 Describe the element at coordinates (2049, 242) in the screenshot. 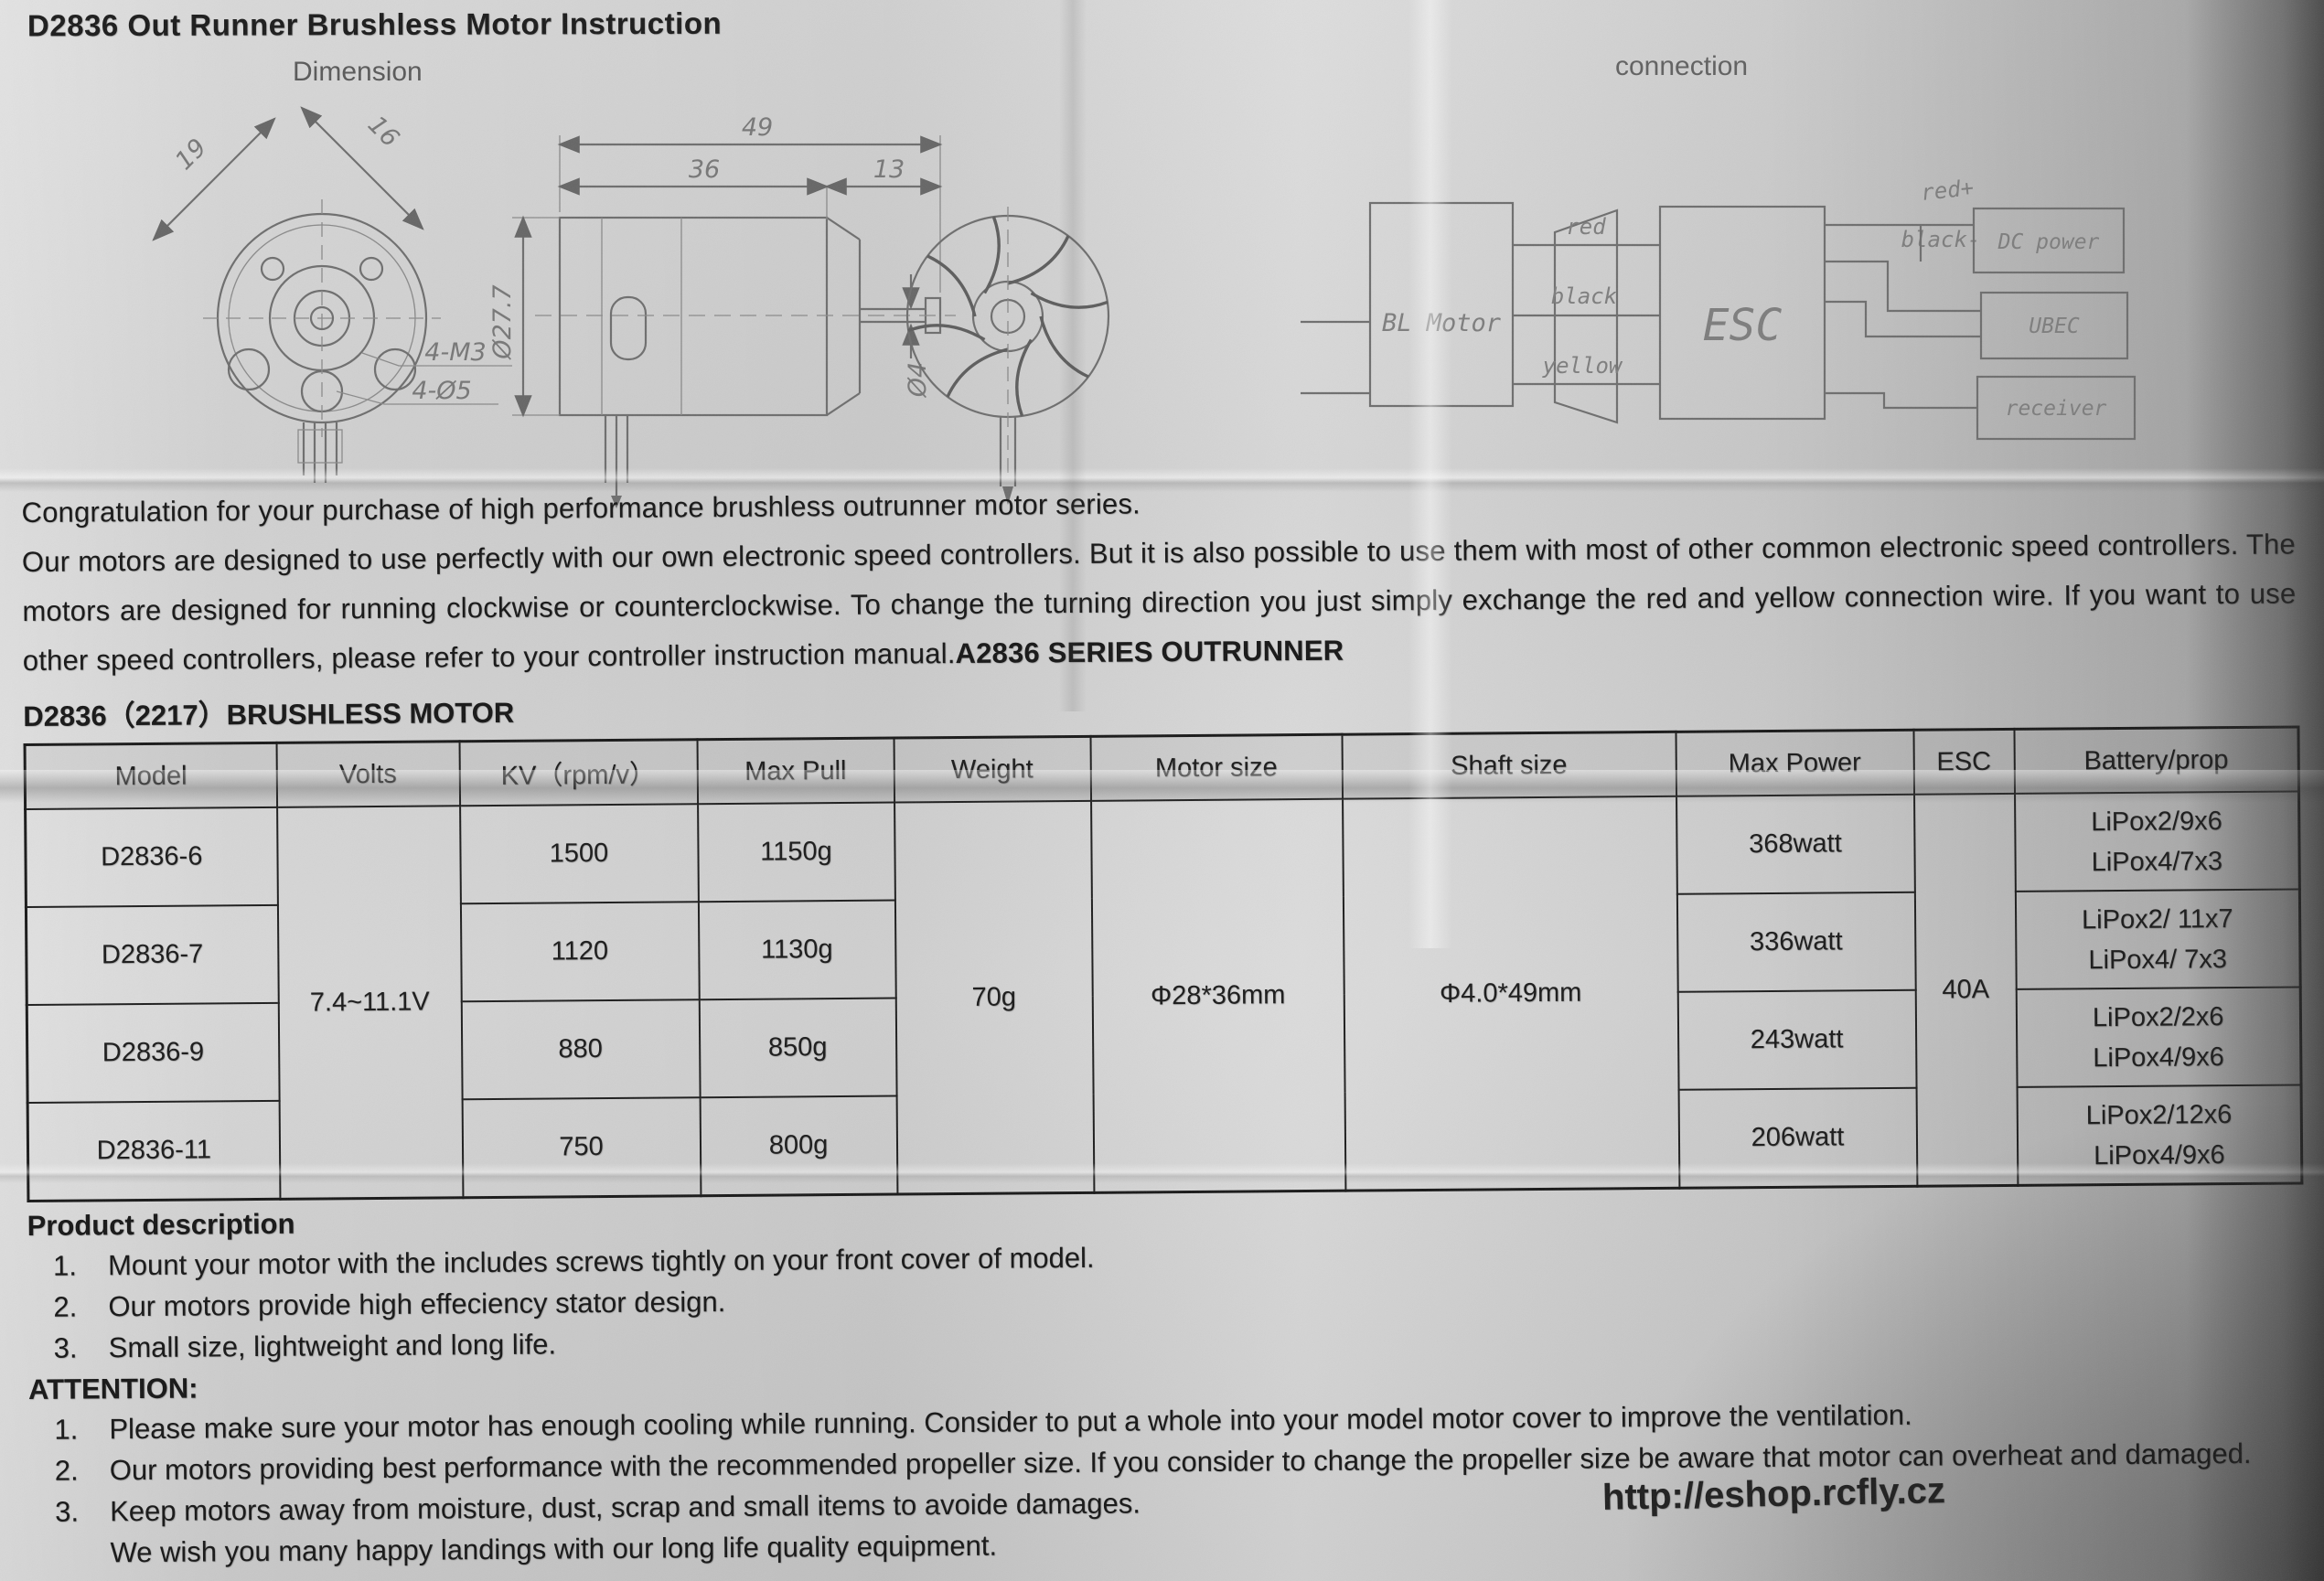

I see `dc-power-box-label: DC power` at that location.